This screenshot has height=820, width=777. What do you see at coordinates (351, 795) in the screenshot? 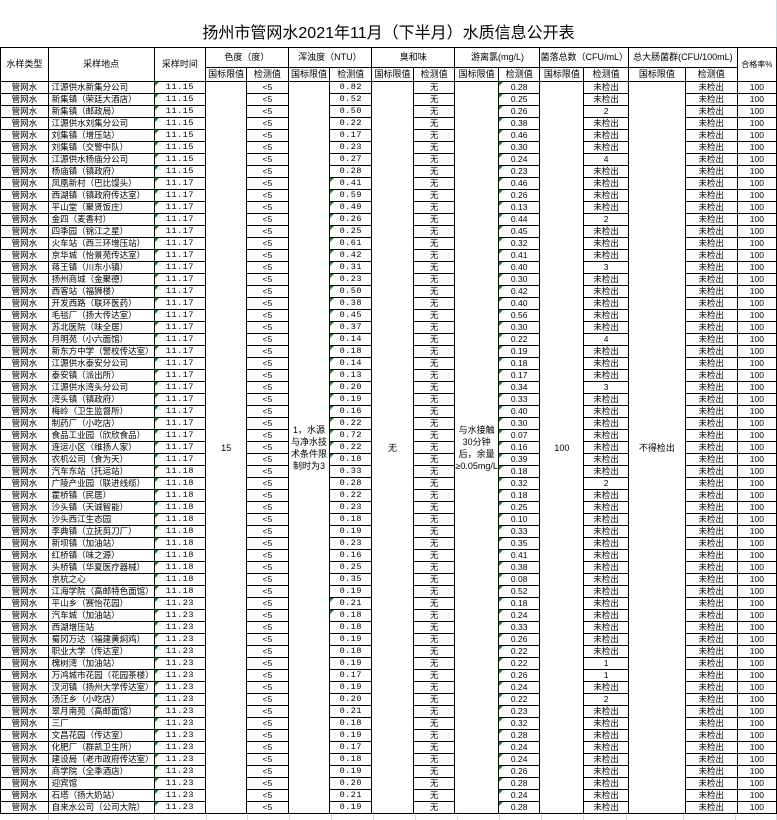
I see `cell-turbidity: 0.21` at bounding box center [351, 795].